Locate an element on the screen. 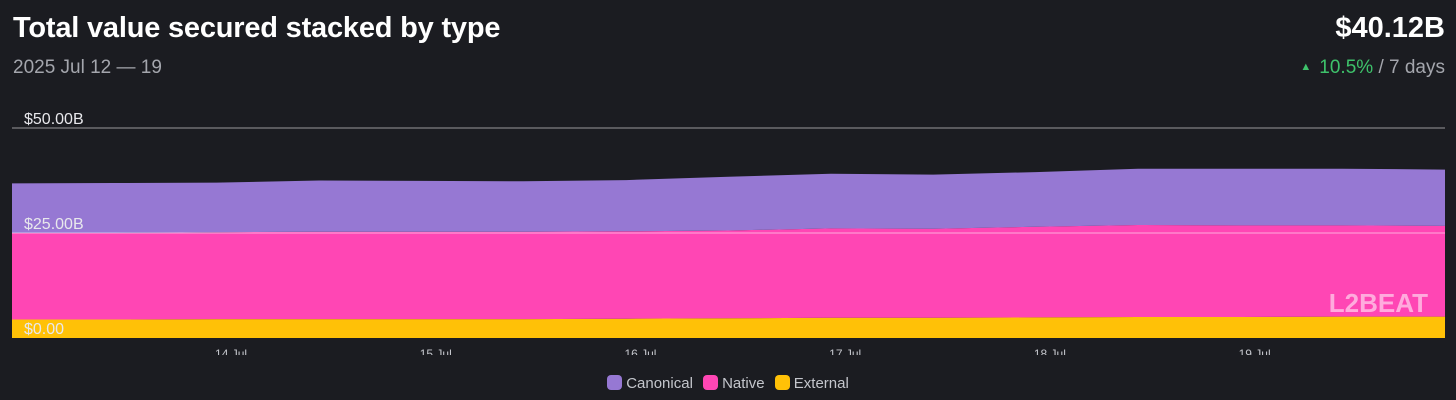  legend-label: Native is located at coordinates (743, 383).